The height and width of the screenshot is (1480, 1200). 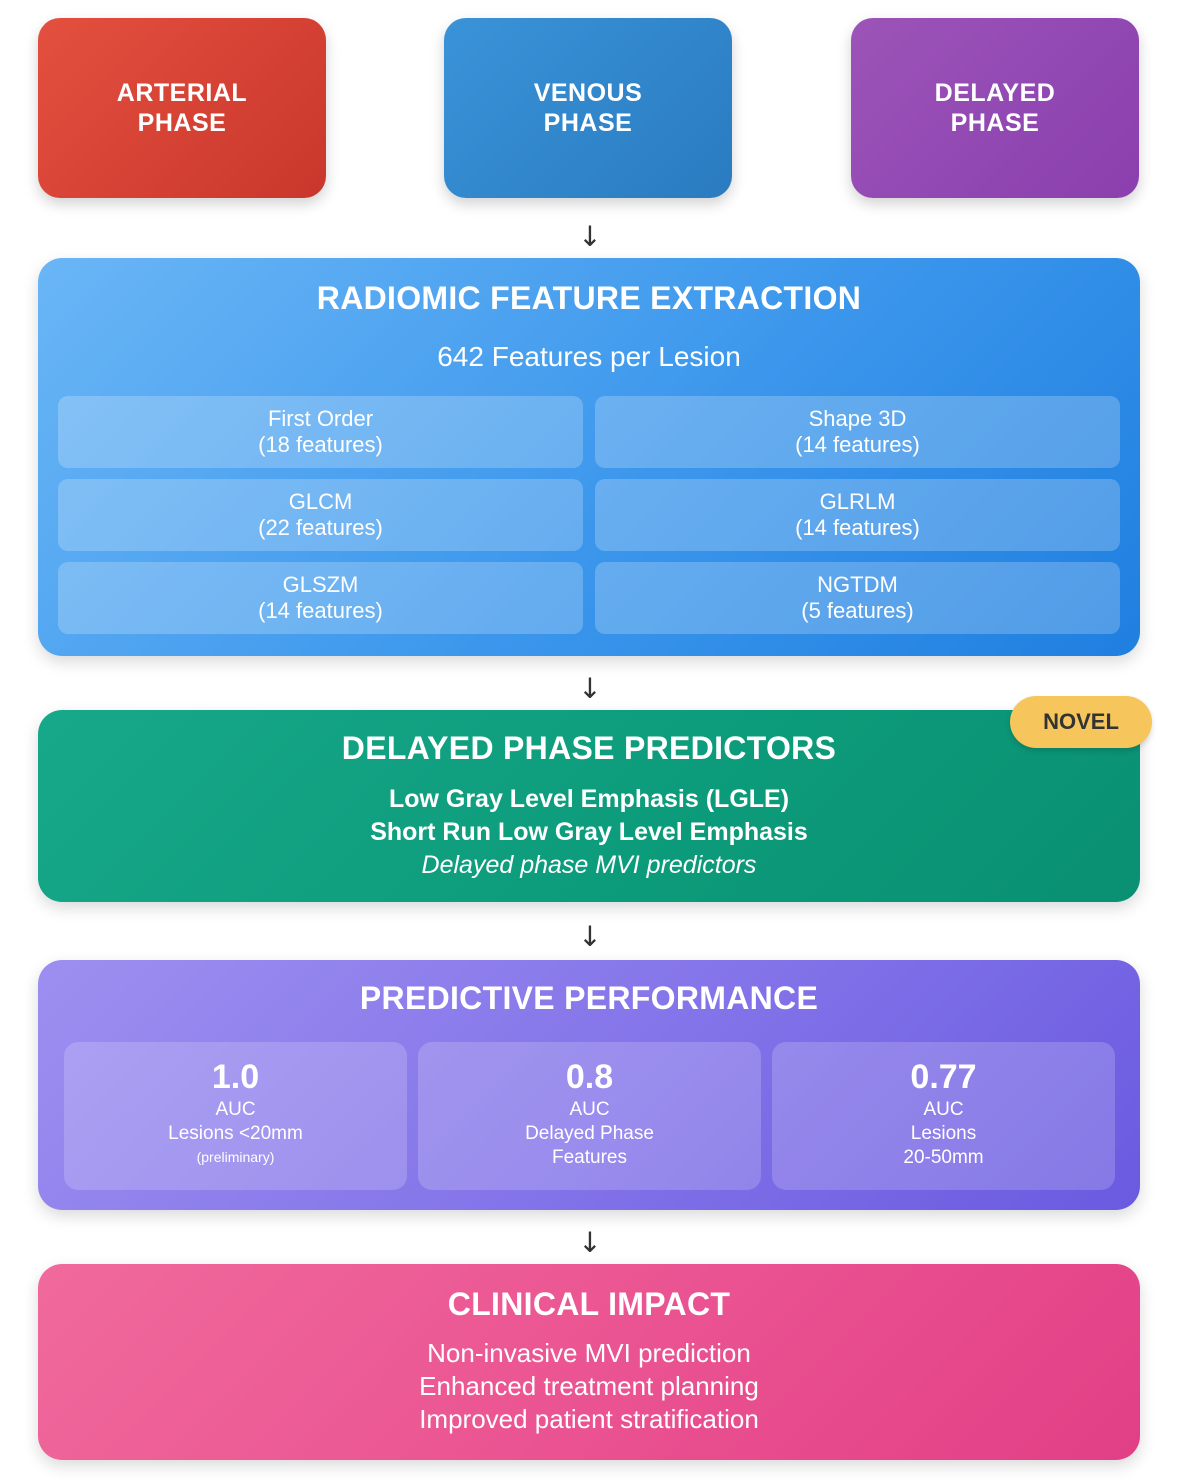 I want to click on feature-cell: Shape 3D (14 features), so click(x=857, y=432).